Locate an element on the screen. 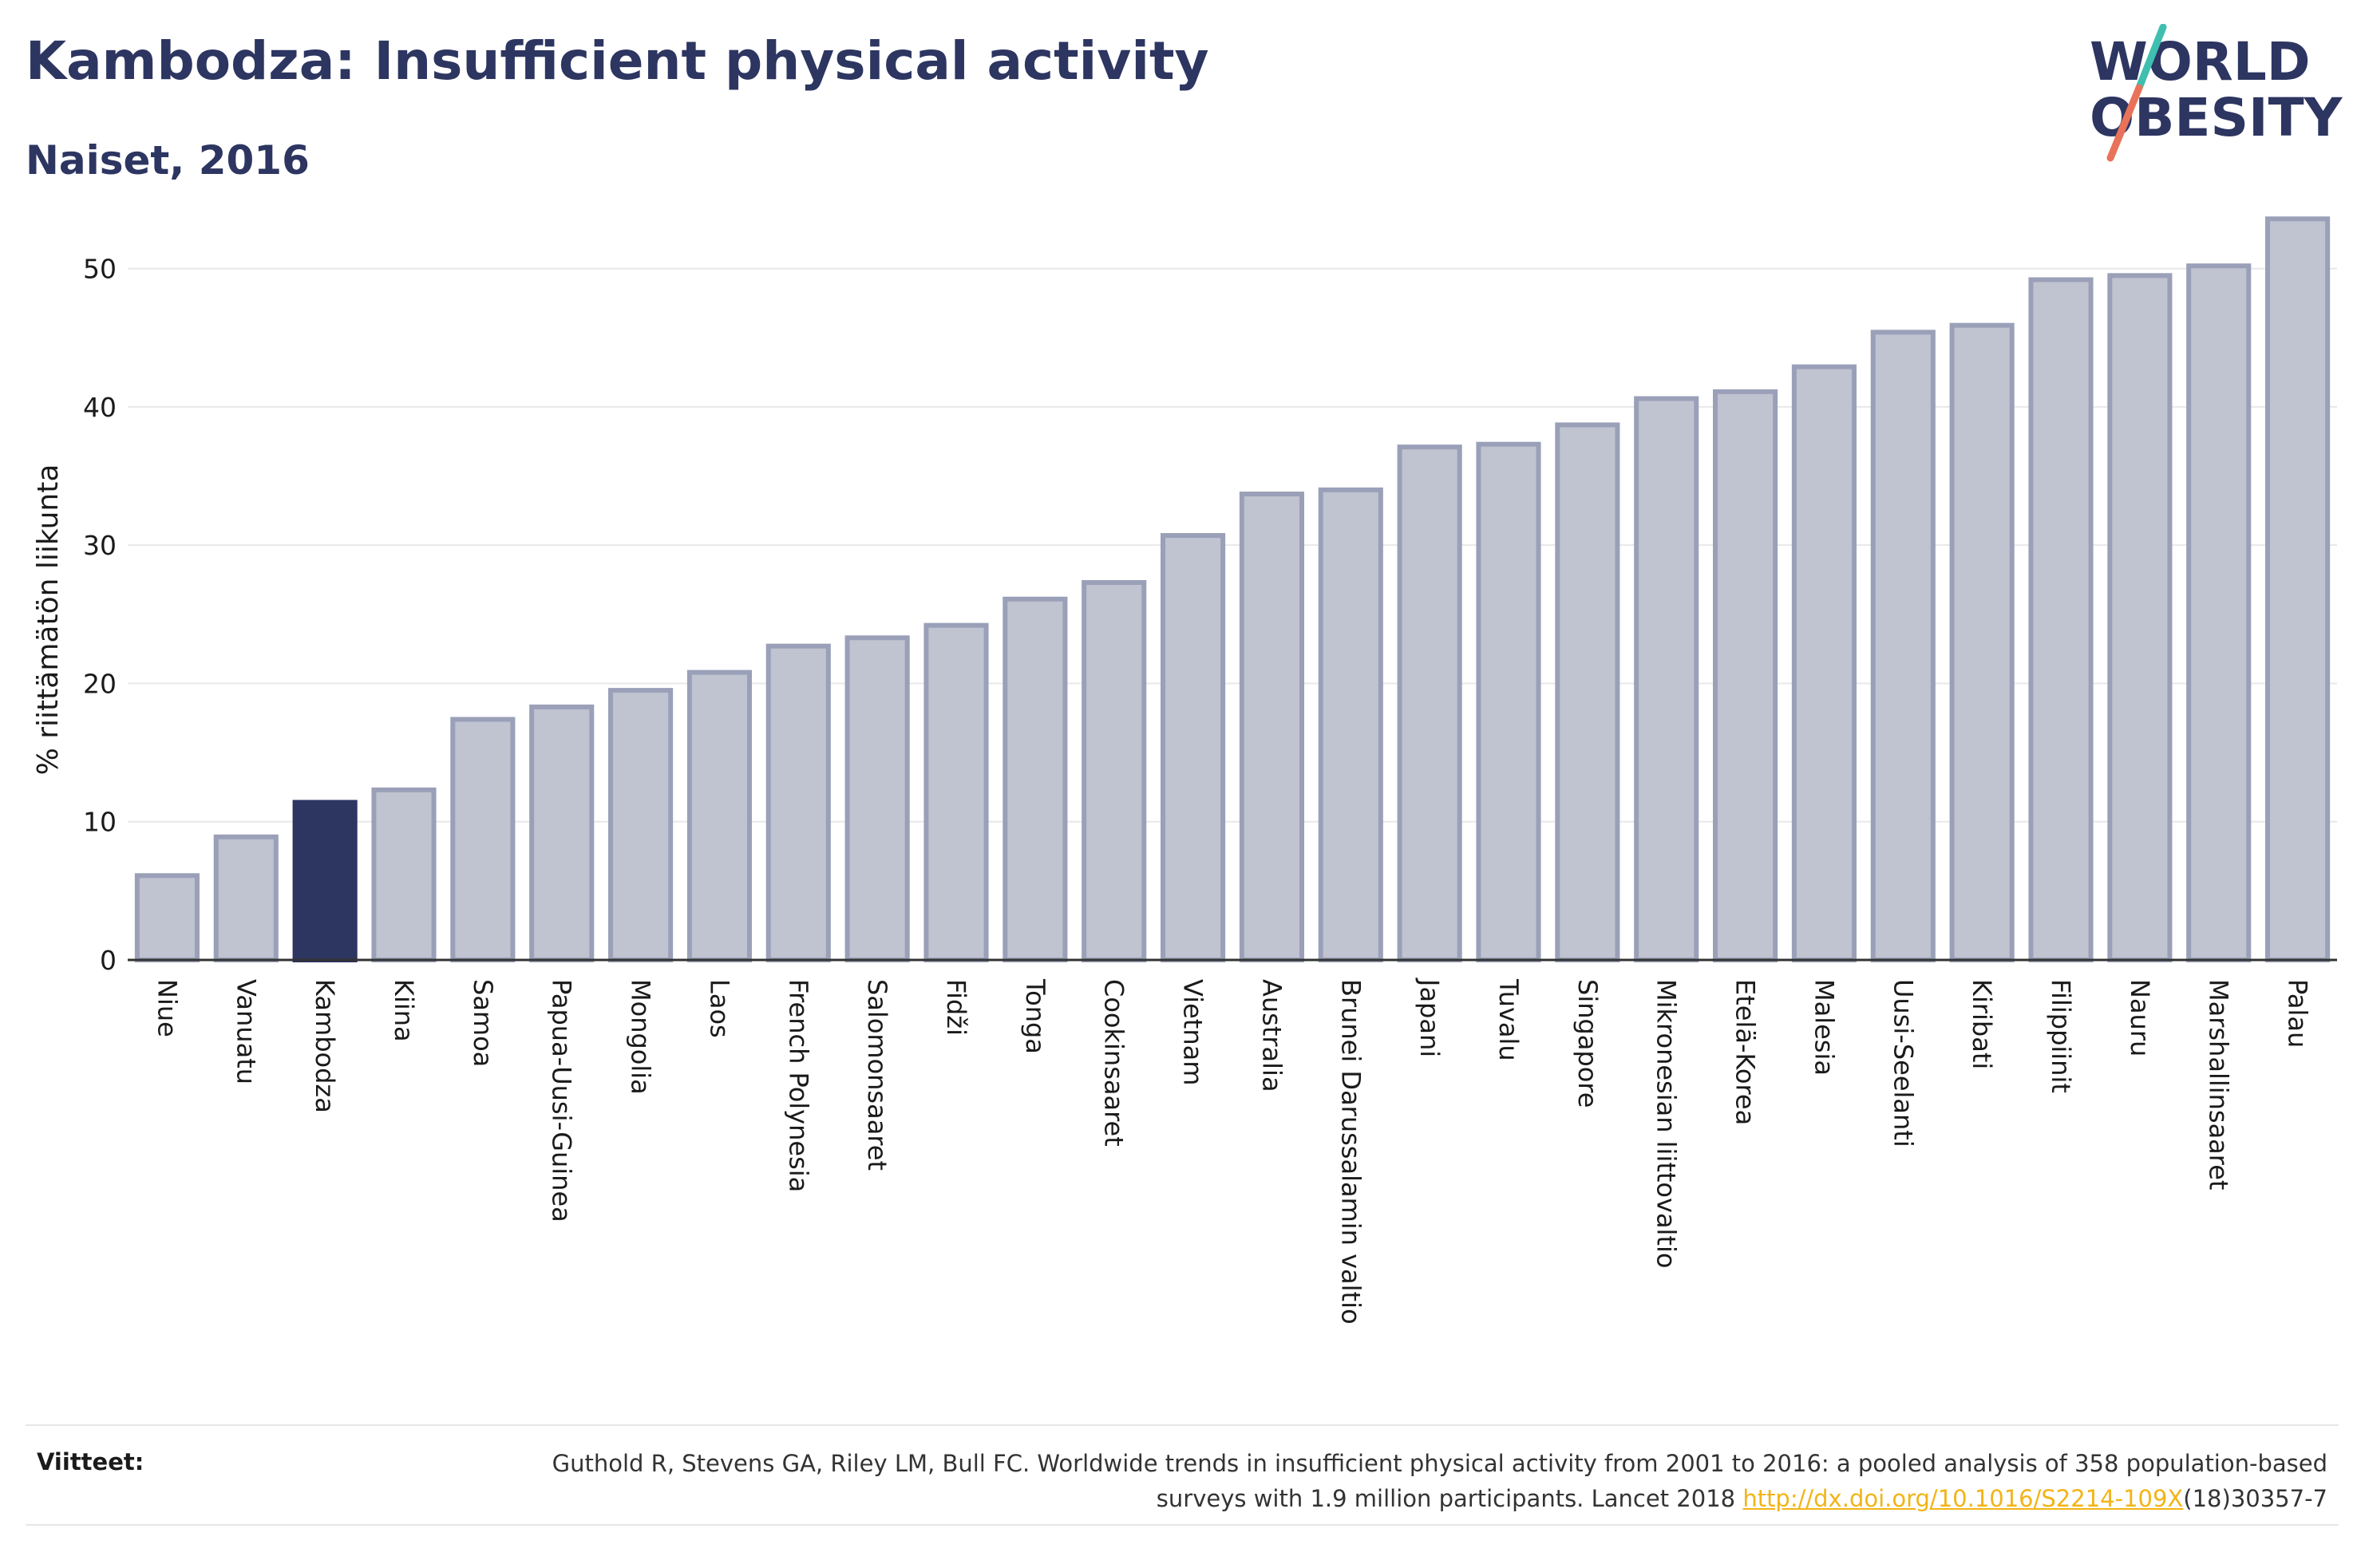  bar-mikronesian-liittovaltio is located at coordinates (1666, 679).